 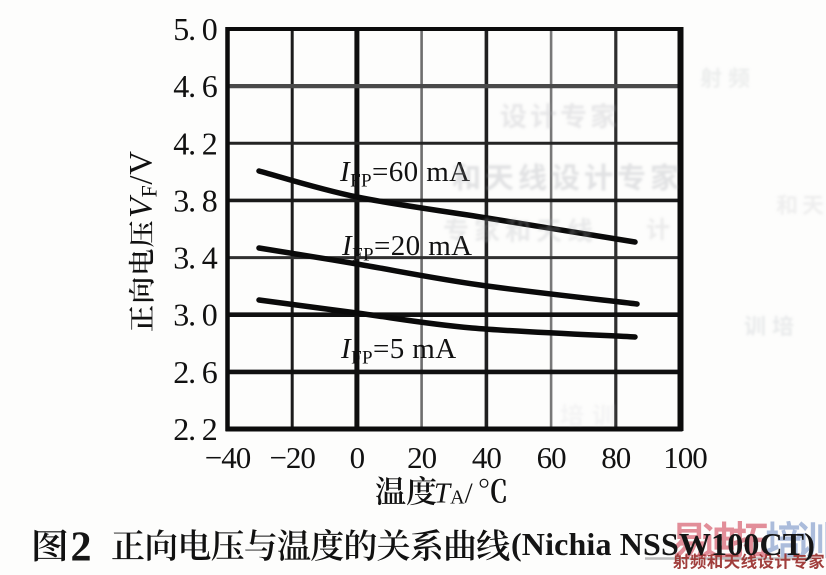 I want to click on svg-text: 5. 0, so click(x=194, y=29).